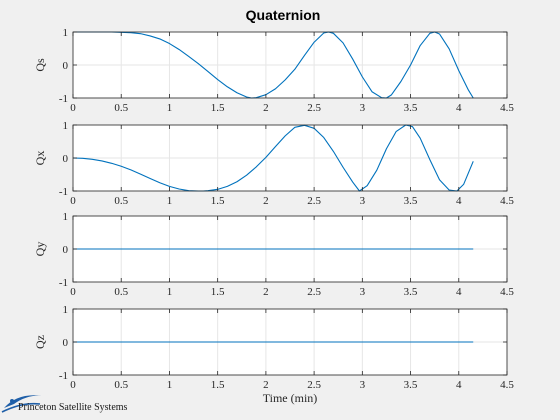  Describe the element at coordinates (363, 108) in the screenshot. I see `chart-1-xtick-label-6: 3` at that location.